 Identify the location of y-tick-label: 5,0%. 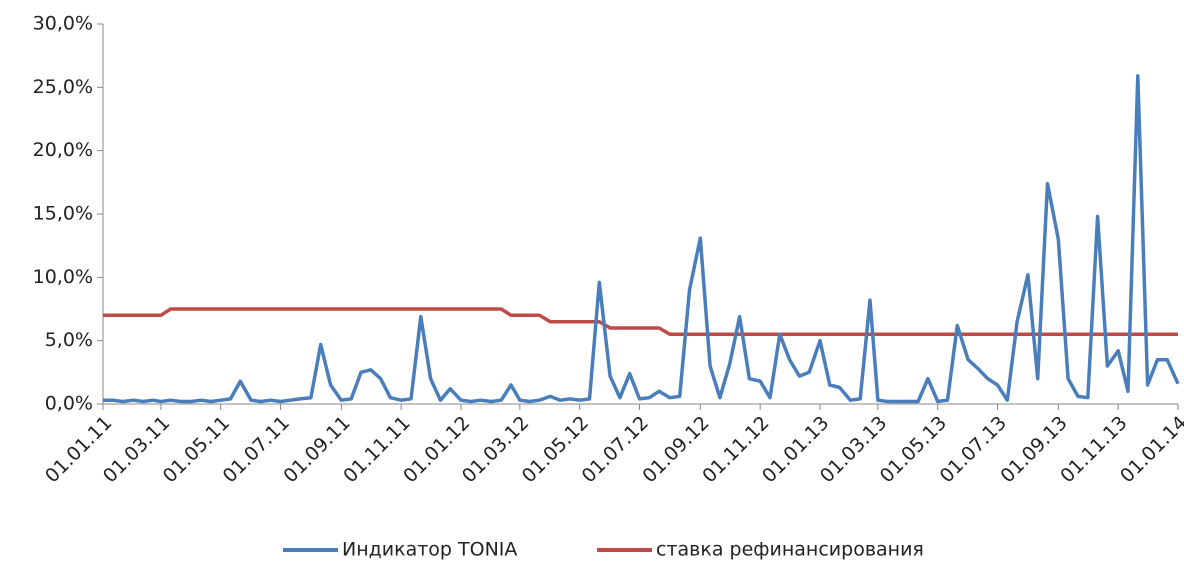
(69, 340).